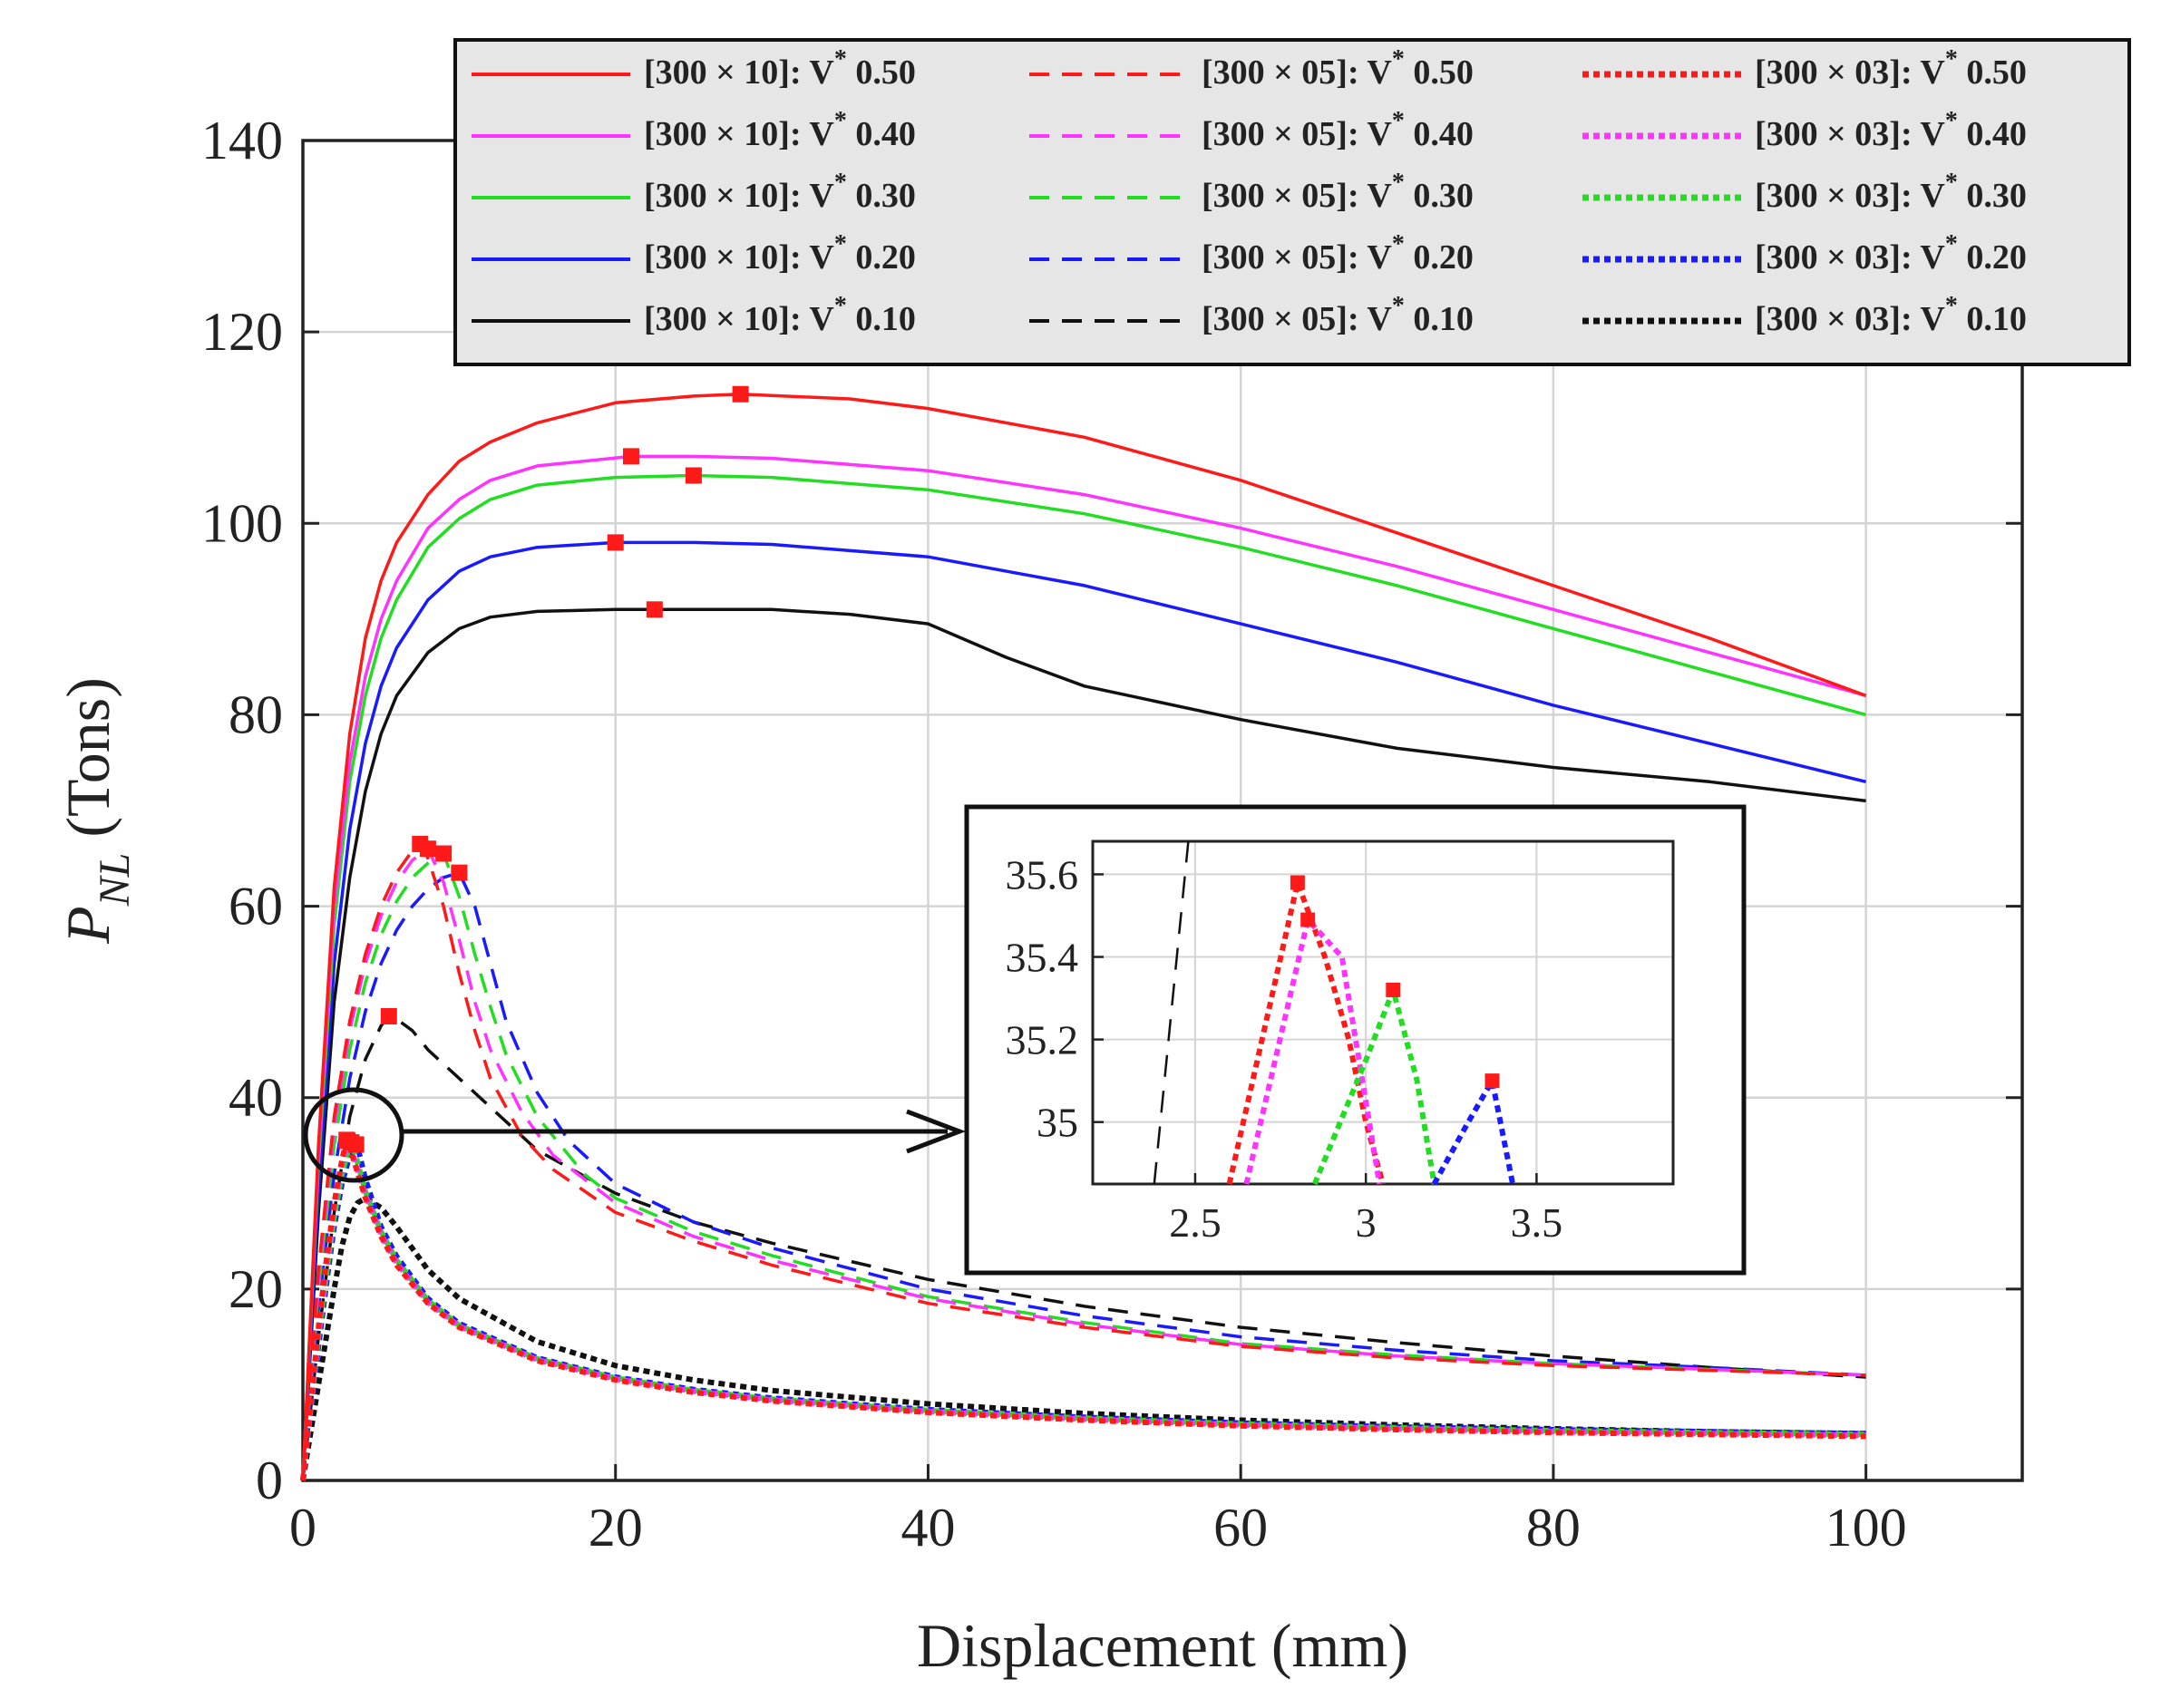 The width and height of the screenshot is (2161, 1708). What do you see at coordinates (1162, 1645) in the screenshot?
I see `x-axis-label: Displacement (mm)` at bounding box center [1162, 1645].